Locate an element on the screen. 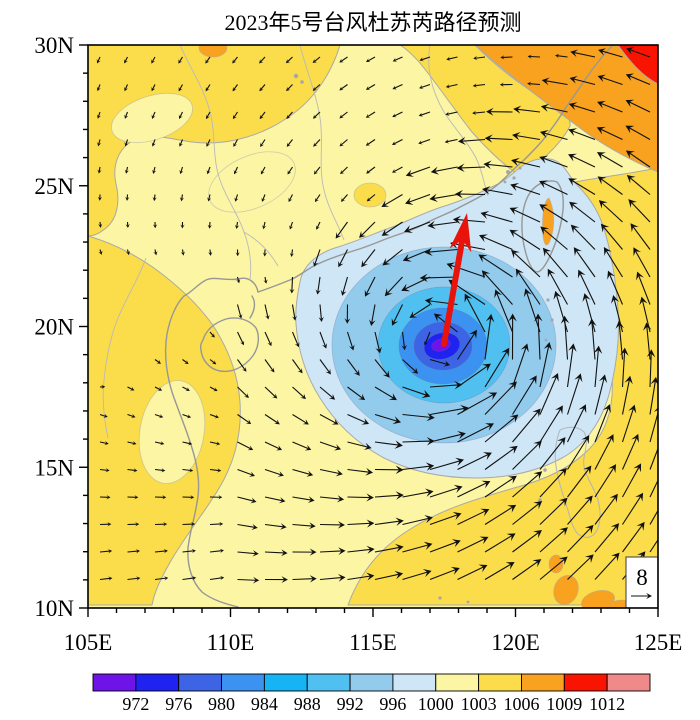  colorbar-tick-label: 976 is located at coordinates (178, 704).